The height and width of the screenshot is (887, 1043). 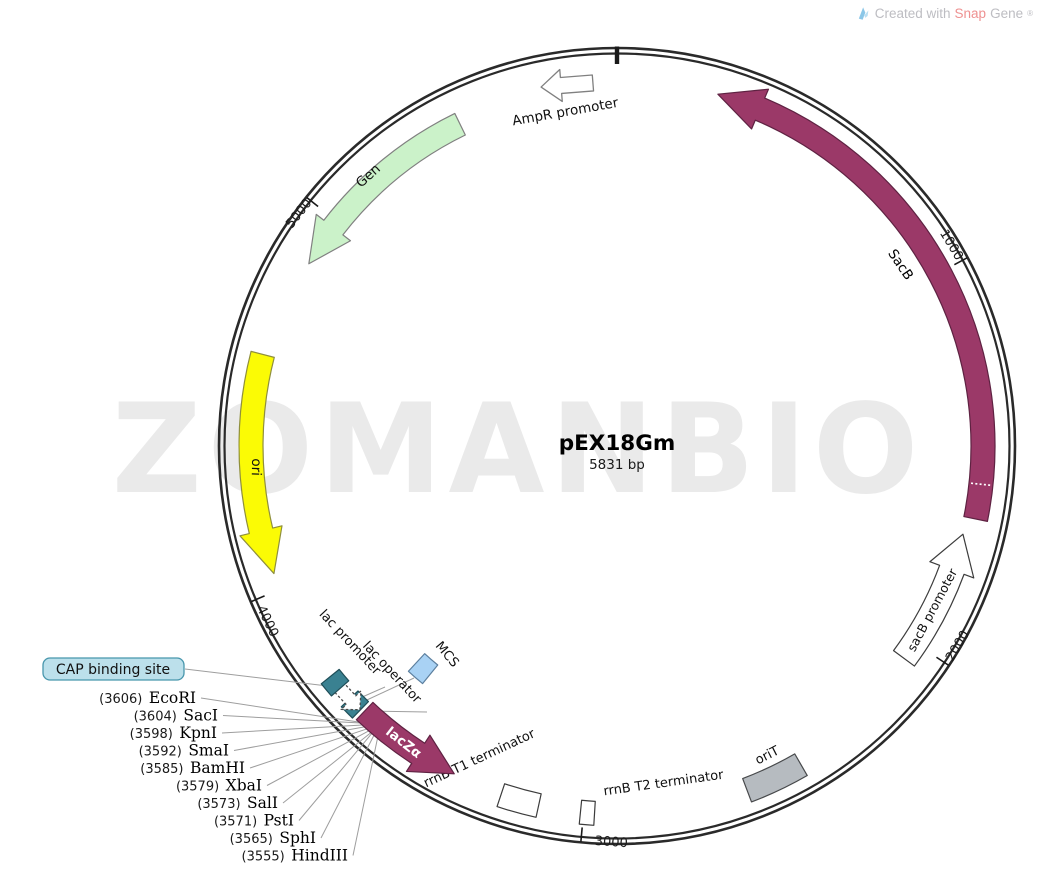 I want to click on enzyme-leader-smai, so click(x=300, y=738).